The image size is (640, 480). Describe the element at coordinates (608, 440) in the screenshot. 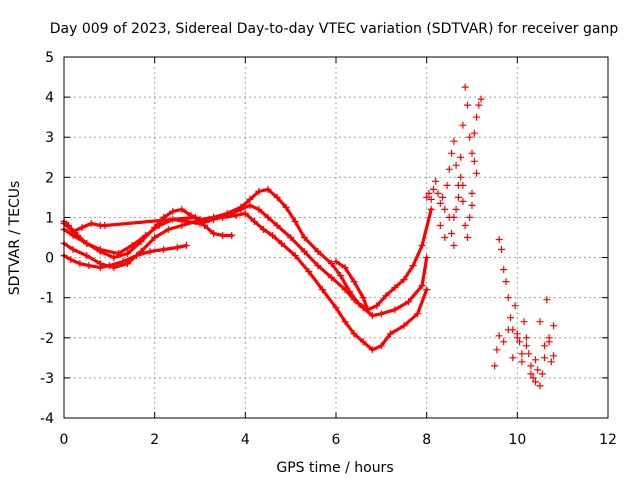

I see `x-tick-label: 12` at that location.